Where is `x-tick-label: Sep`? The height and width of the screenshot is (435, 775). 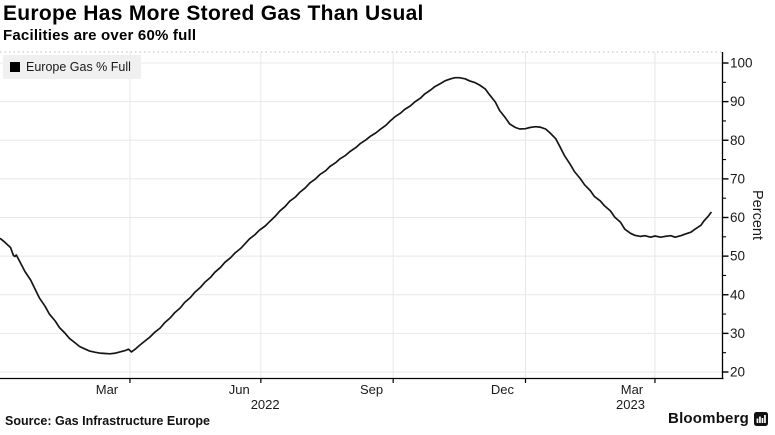
x-tick-label: Sep is located at coordinates (371, 389).